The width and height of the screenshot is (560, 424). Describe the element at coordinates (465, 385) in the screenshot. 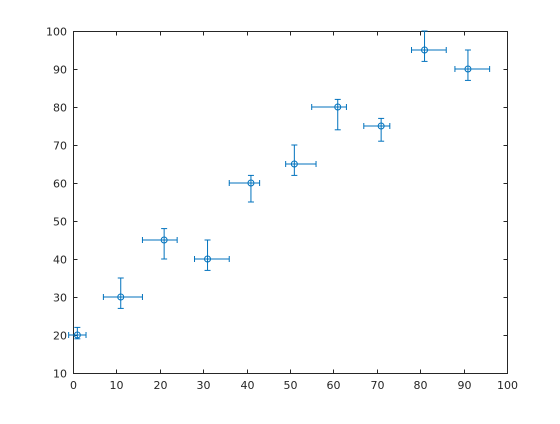

I see `x-tick-label: 90` at that location.